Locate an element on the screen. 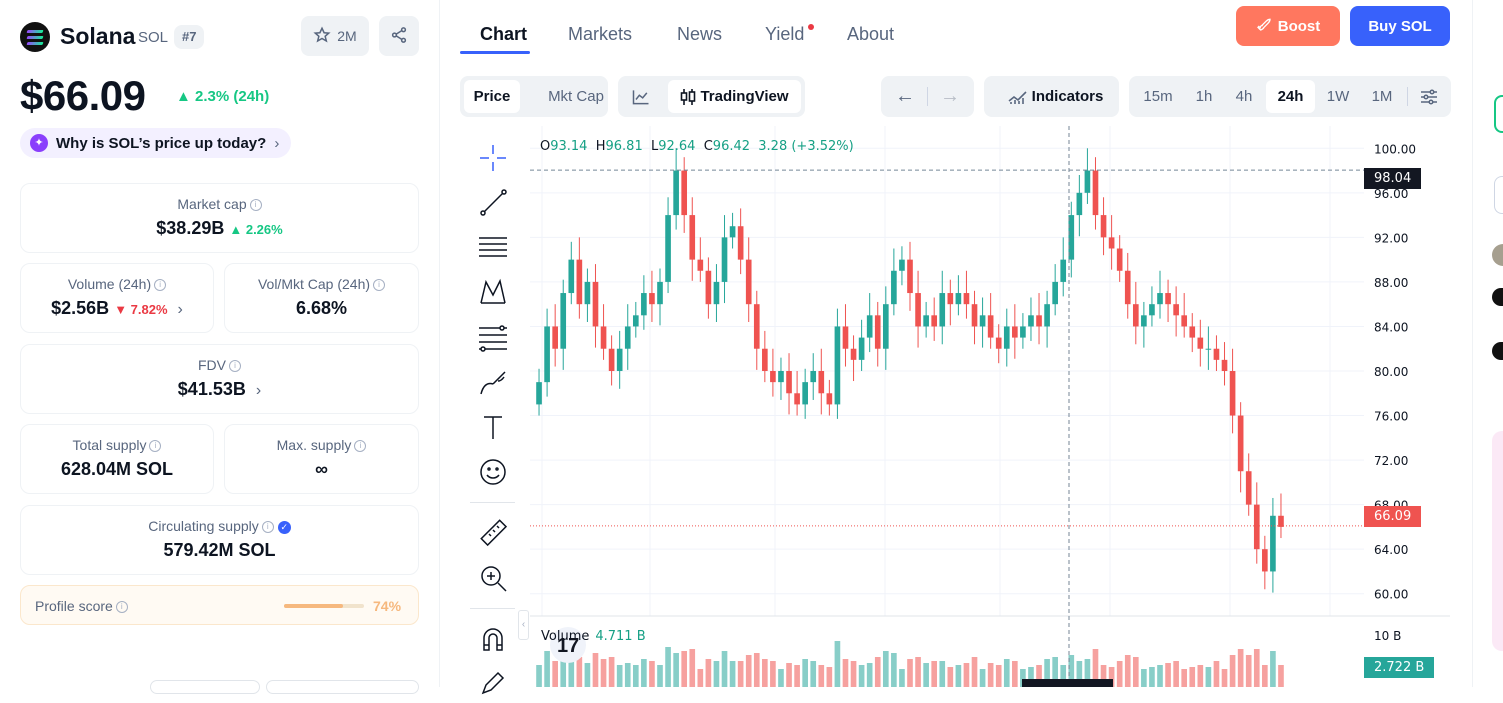  magnet-tool-icon is located at coordinates (493, 639).